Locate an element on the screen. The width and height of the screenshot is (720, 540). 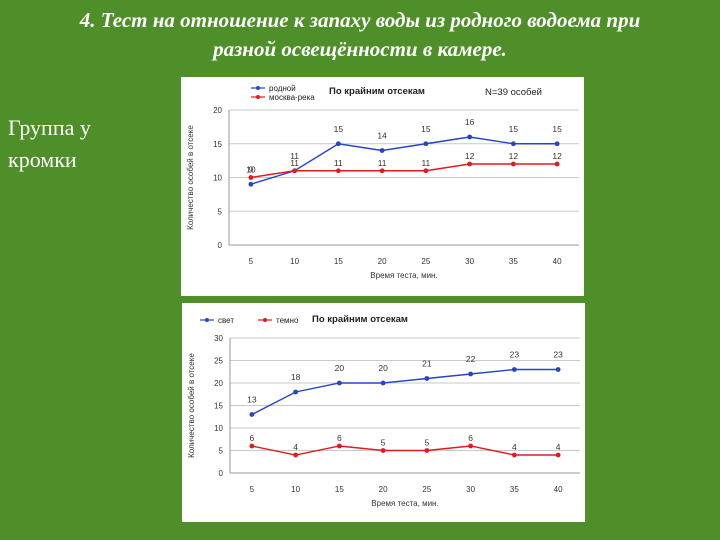
slide-title-line-2: разной освещённости в камере. is located at coordinates (360, 49).